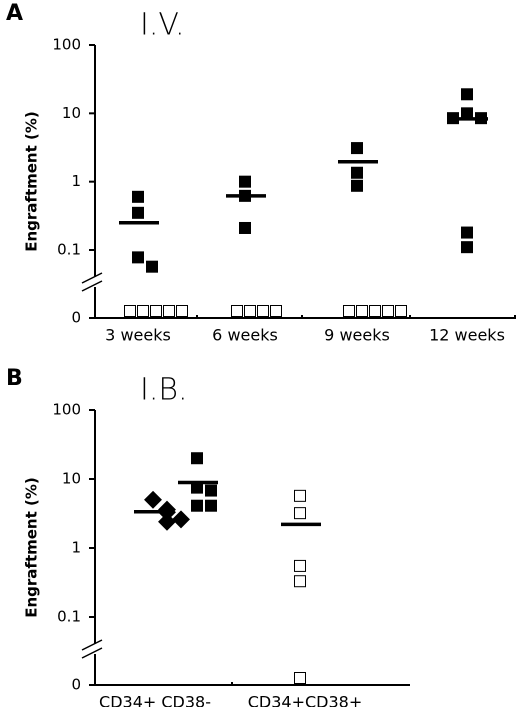  I want to click on chart-title: I.B., so click(164, 390).